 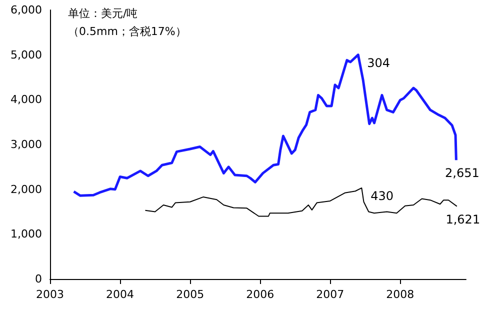 What do you see at coordinates (382, 195) in the screenshot?
I see `series-label: 430` at bounding box center [382, 195].